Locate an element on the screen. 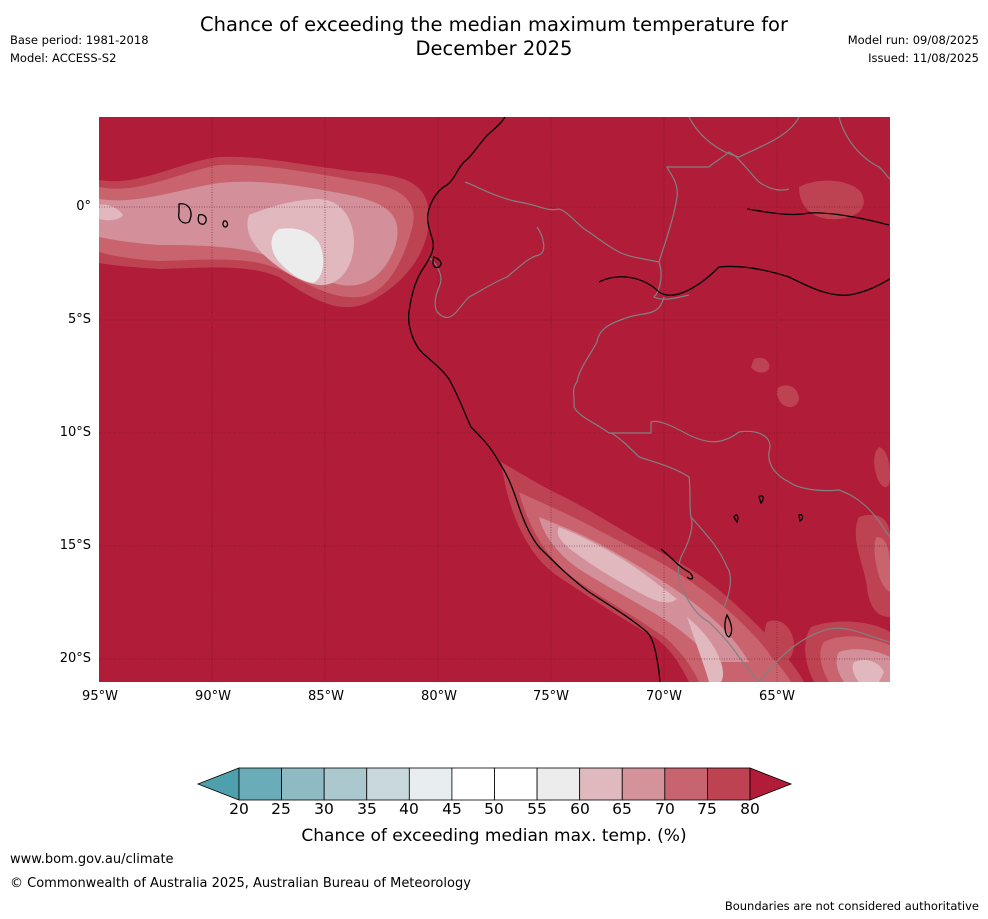  colorbar-tick: 80 is located at coordinates (750, 809).